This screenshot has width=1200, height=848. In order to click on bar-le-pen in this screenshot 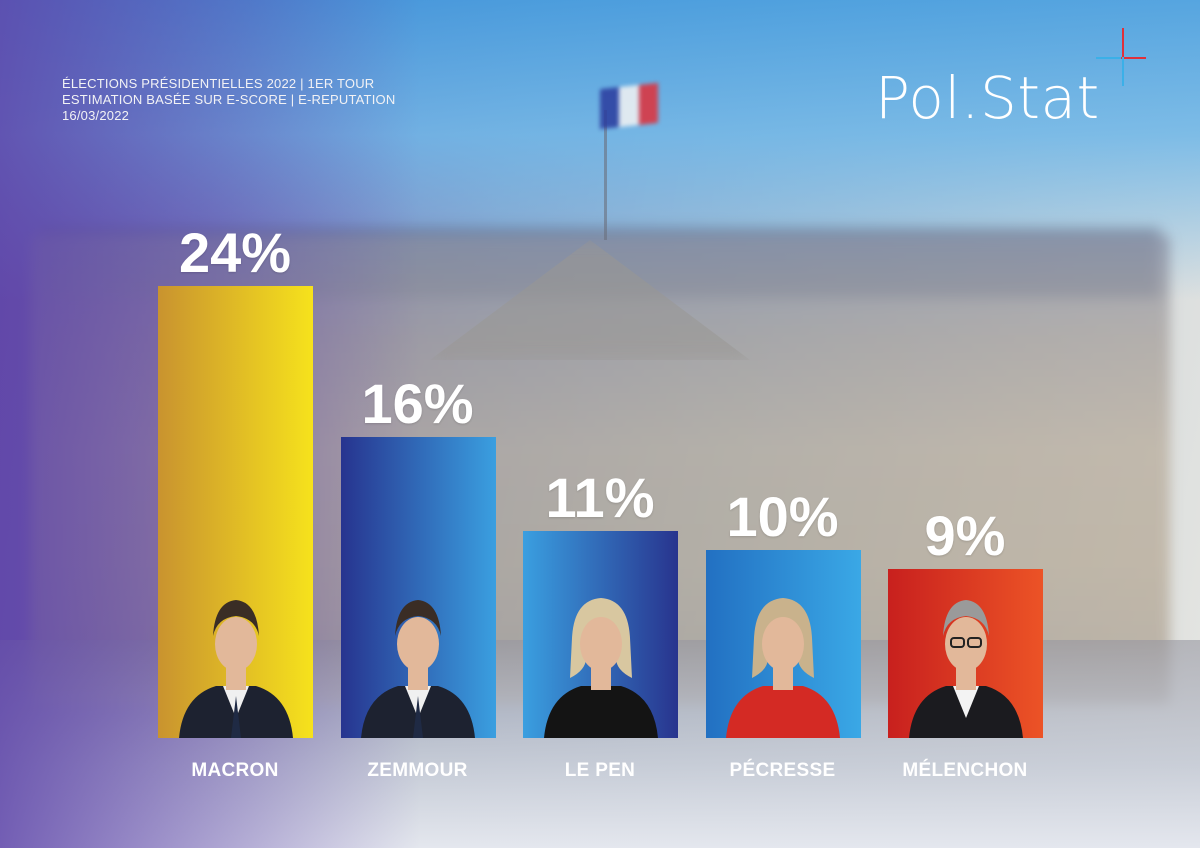, I will do `click(600, 634)`.